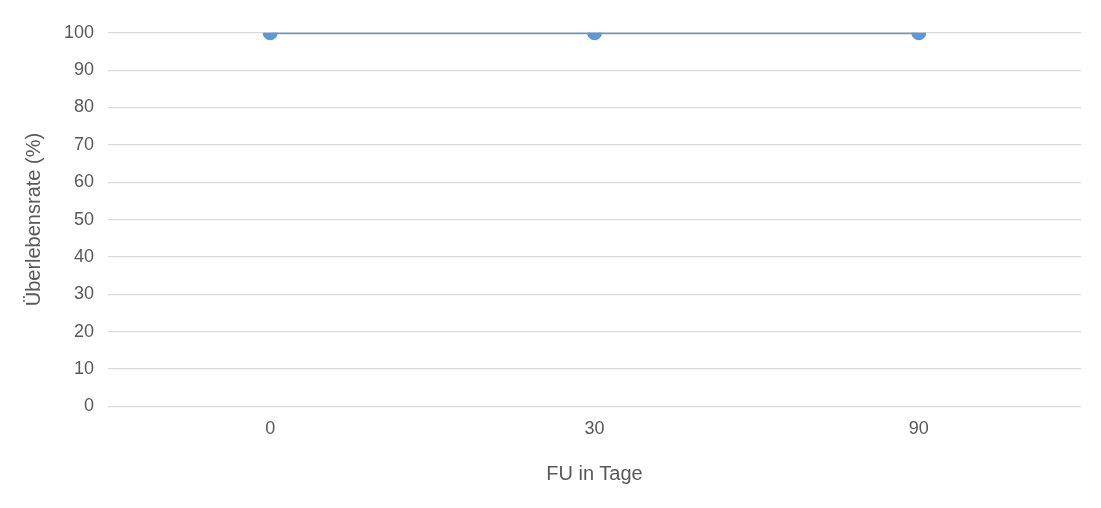  What do you see at coordinates (84, 255) in the screenshot?
I see `y-tick-label: 40` at bounding box center [84, 255].